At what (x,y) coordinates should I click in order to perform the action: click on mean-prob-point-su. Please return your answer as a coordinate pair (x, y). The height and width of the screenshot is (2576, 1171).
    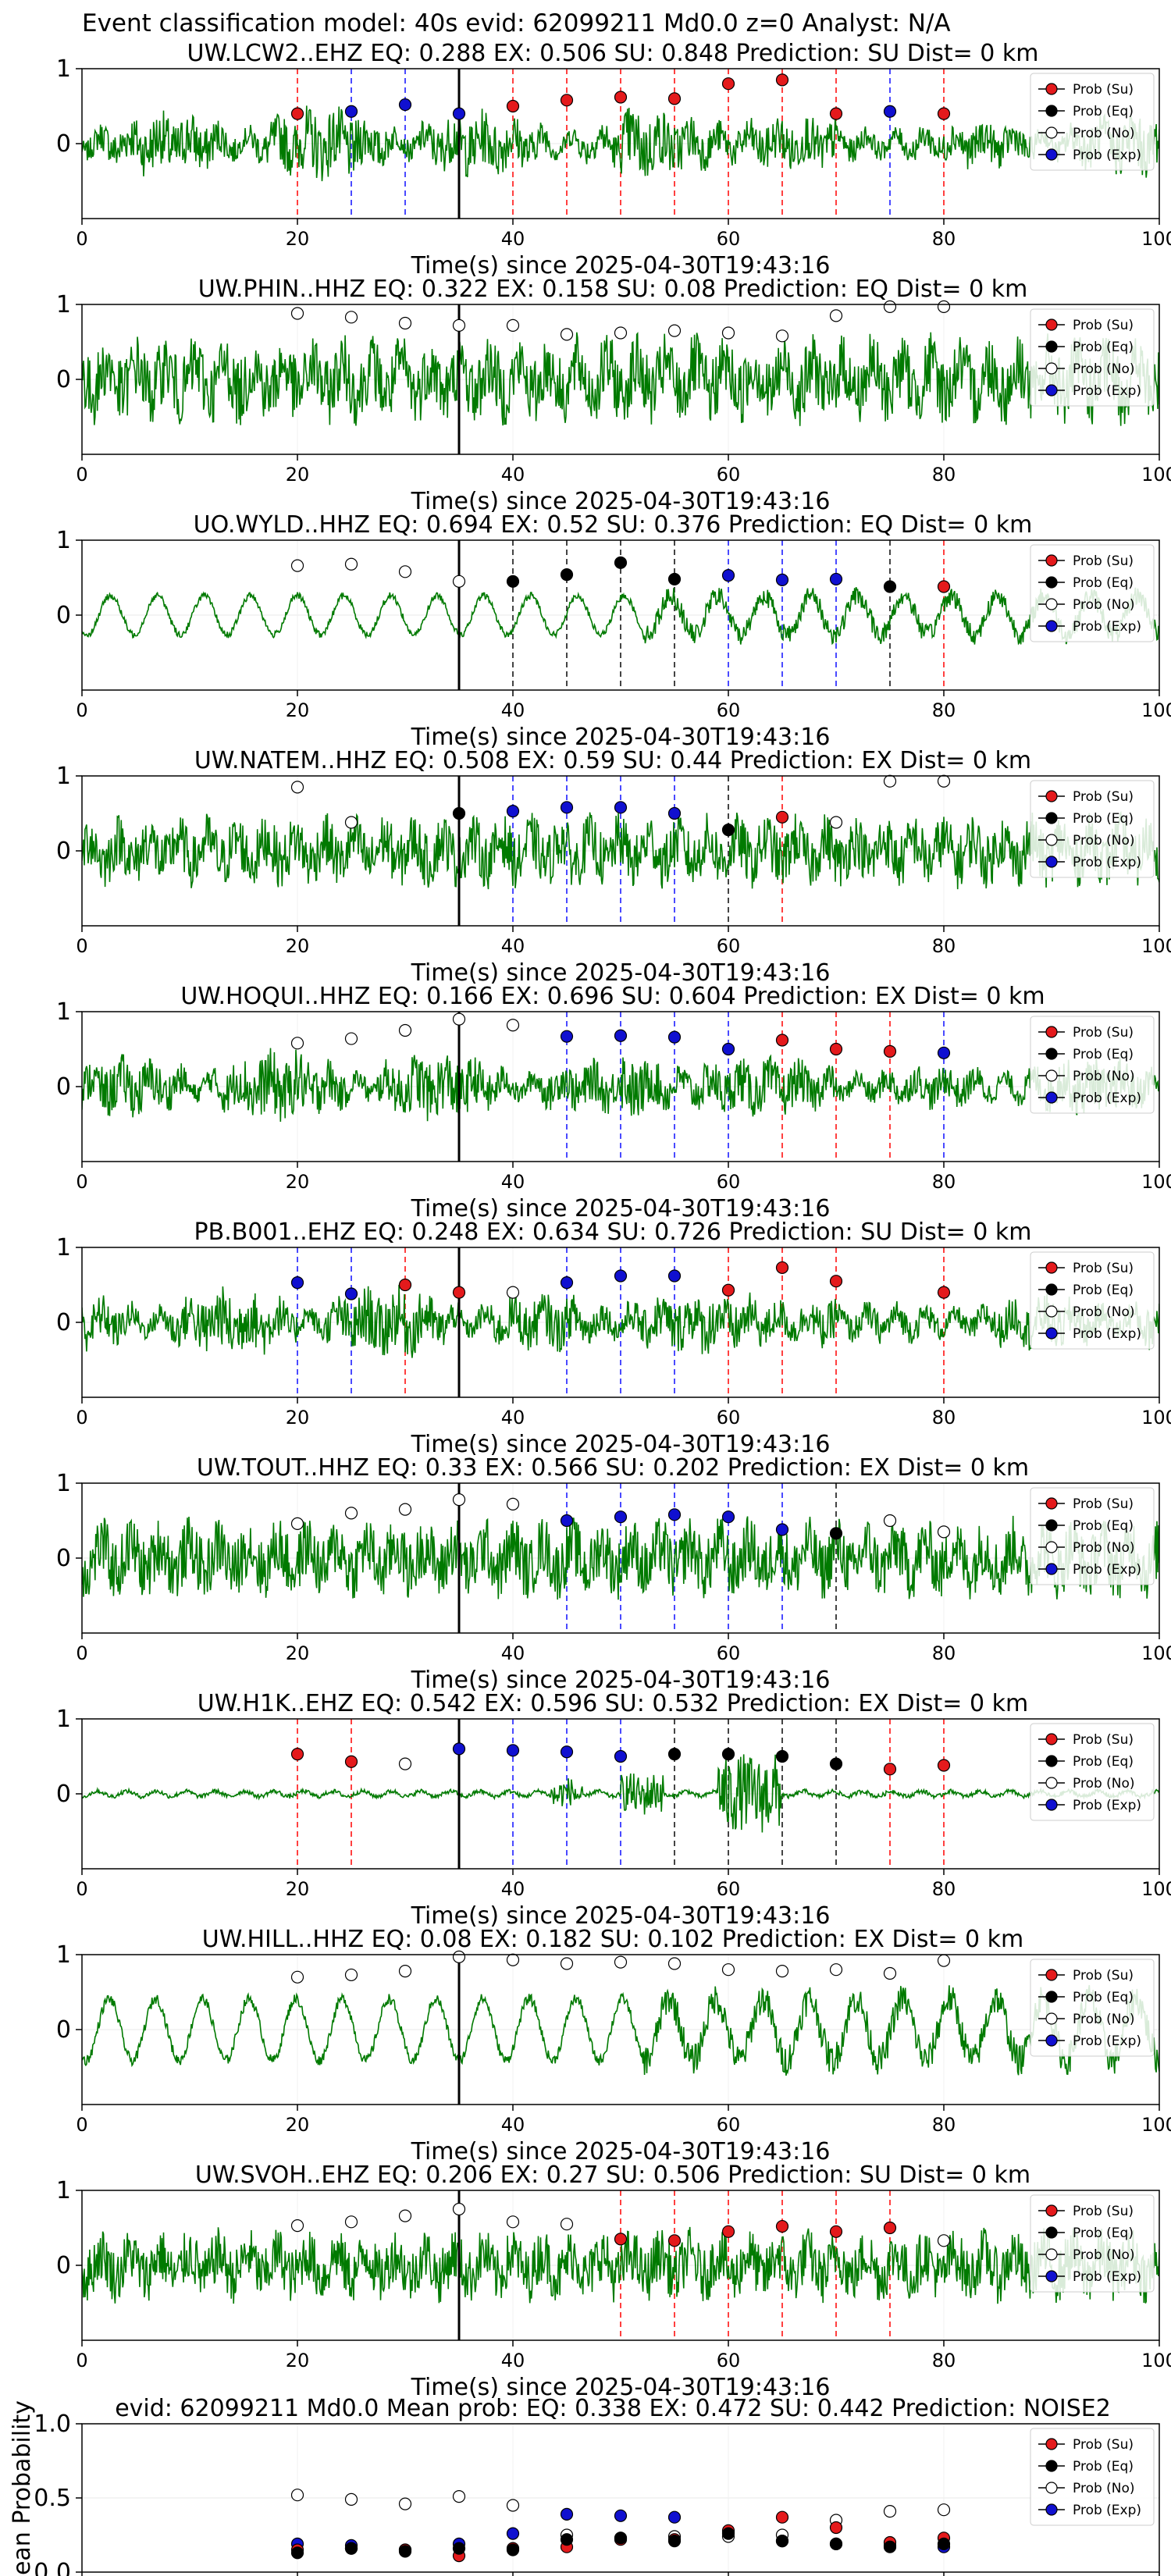
    Looking at the image, I should click on (782, 2517).